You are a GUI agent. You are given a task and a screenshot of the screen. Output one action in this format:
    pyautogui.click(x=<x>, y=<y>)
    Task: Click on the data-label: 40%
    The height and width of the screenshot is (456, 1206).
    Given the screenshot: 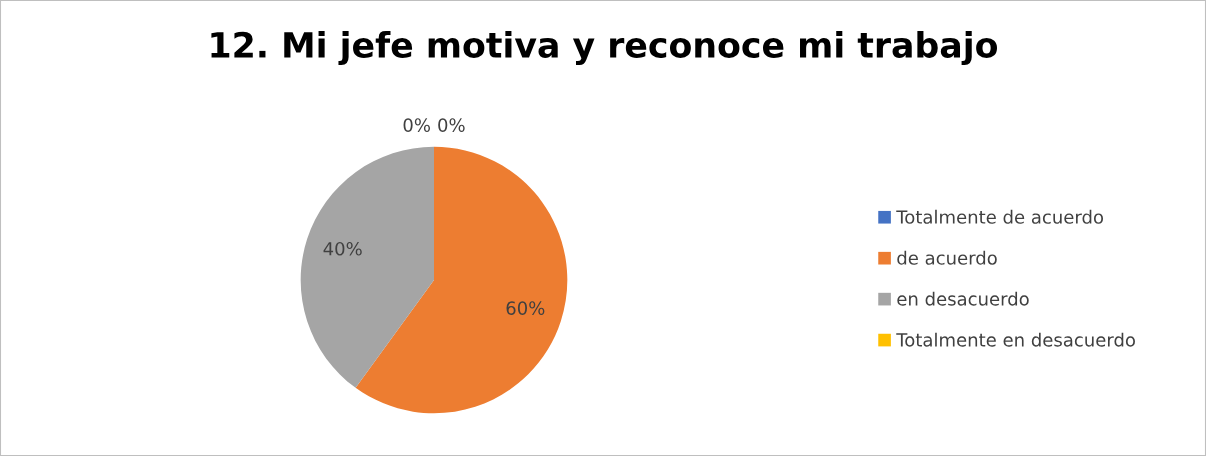 What is the action you would take?
    pyautogui.click(x=342, y=248)
    